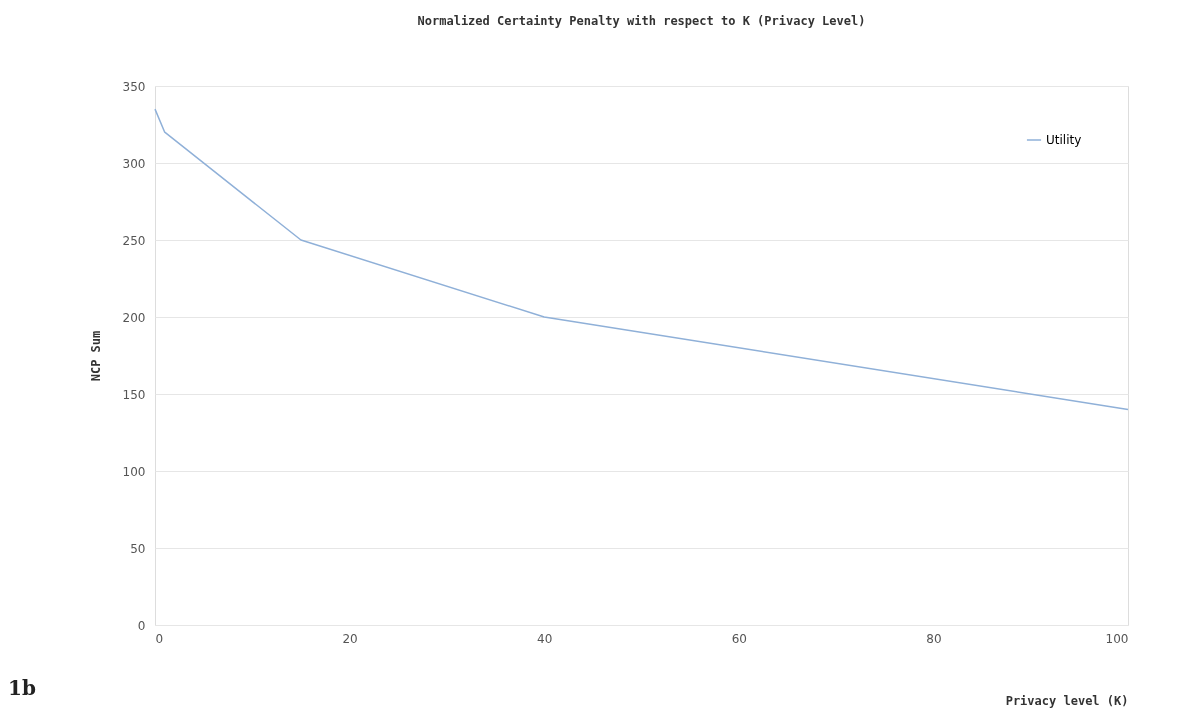  I want to click on x-tick-label: 100, so click(1117, 638).